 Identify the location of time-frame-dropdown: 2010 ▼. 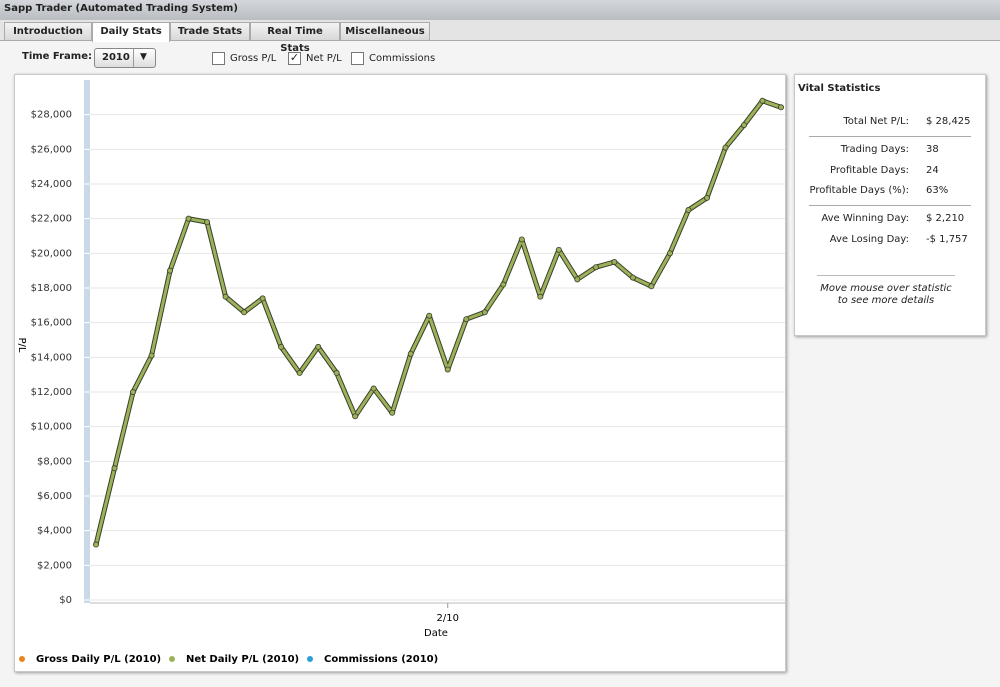
(125, 58).